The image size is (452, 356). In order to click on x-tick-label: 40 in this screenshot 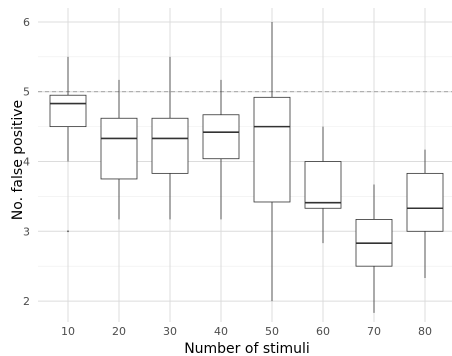, I will do `click(221, 331)`.